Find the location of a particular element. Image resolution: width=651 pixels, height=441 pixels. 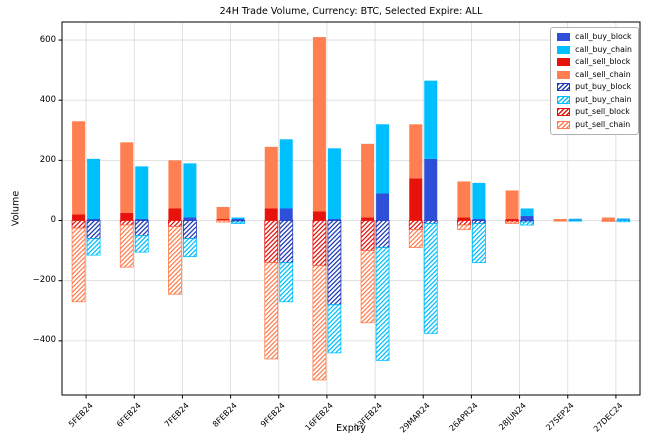

bar-put_sell_chain-8FEB24 is located at coordinates (223, 221).